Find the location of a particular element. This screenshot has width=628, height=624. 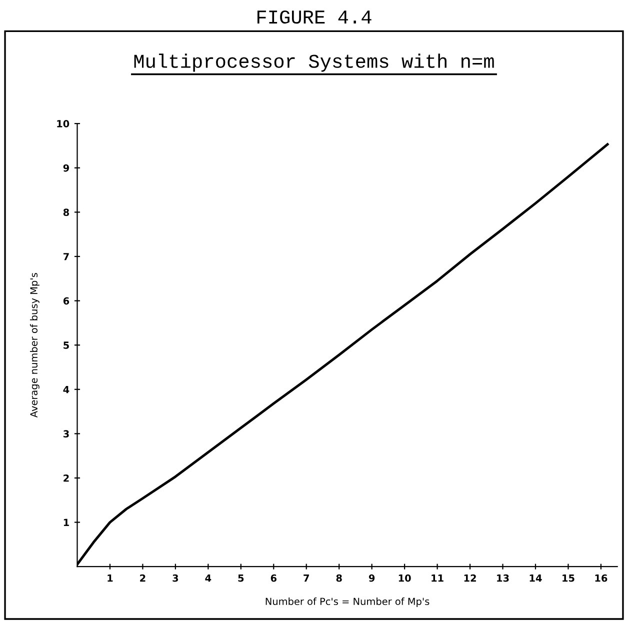

x-tick-label: 14 is located at coordinates (536, 578).